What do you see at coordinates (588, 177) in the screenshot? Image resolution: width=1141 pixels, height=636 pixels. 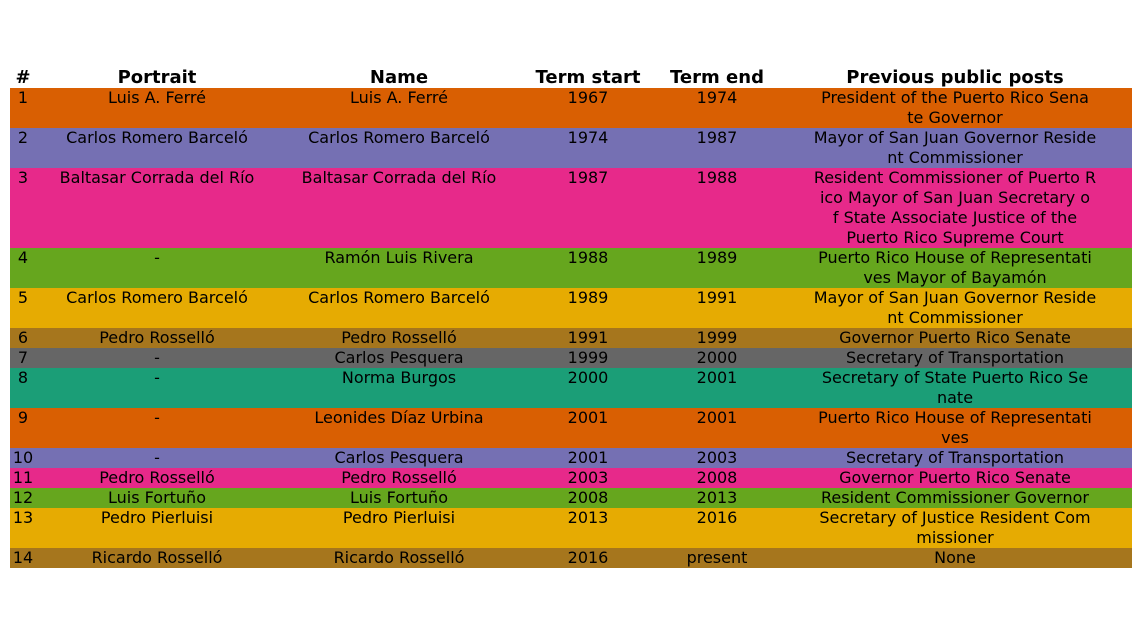 I see `cell-term-start: 1987` at bounding box center [588, 177].